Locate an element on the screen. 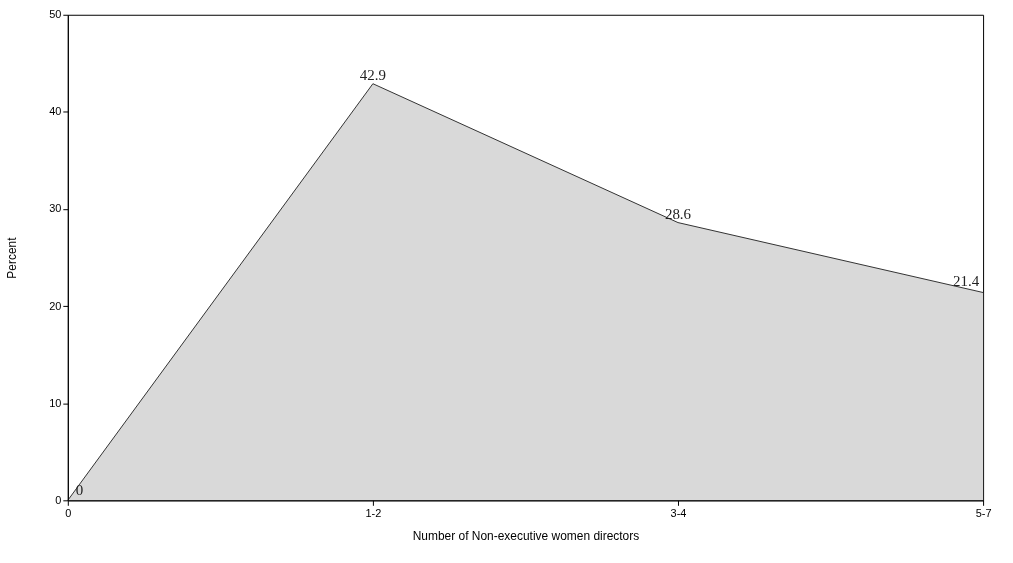  data-label: 21.4 is located at coordinates (966, 280).